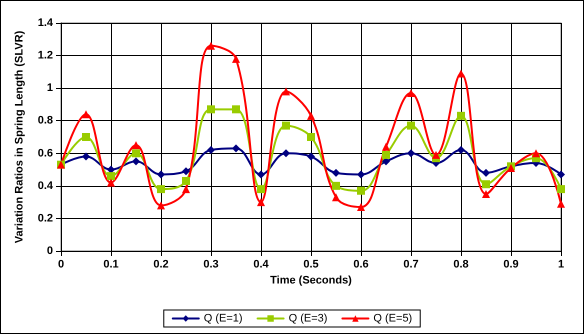 The width and height of the screenshot is (584, 334). Describe the element at coordinates (45, 56) in the screenshot. I see `y-tick-label: 1.2` at that location.